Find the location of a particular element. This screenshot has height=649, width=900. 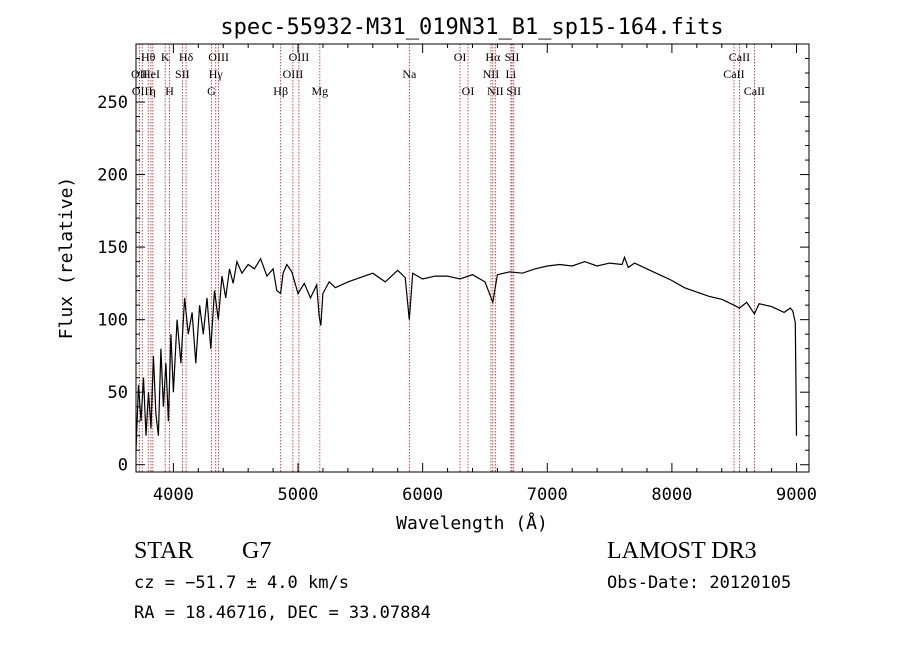

y-tick-label: 100 is located at coordinates (112, 321).